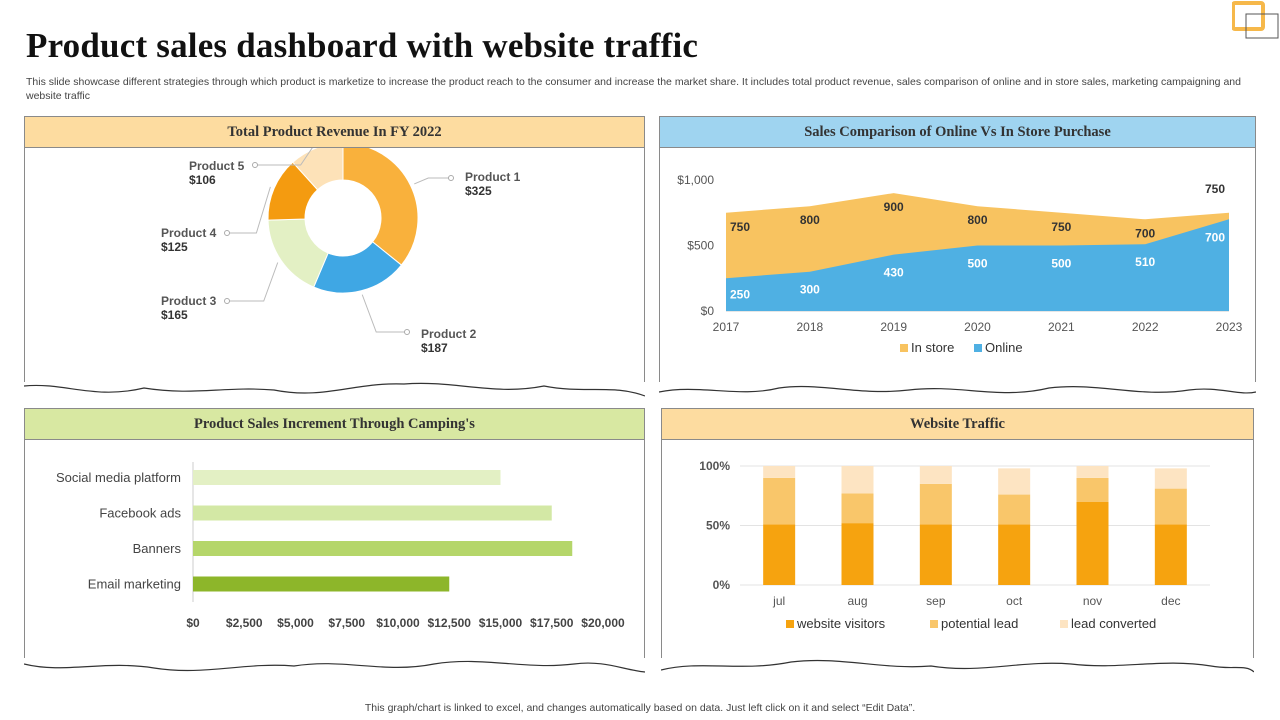 This screenshot has width=1280, height=720. Describe the element at coordinates (134, 584) in the screenshot. I see `category-label: Email marketing` at that location.